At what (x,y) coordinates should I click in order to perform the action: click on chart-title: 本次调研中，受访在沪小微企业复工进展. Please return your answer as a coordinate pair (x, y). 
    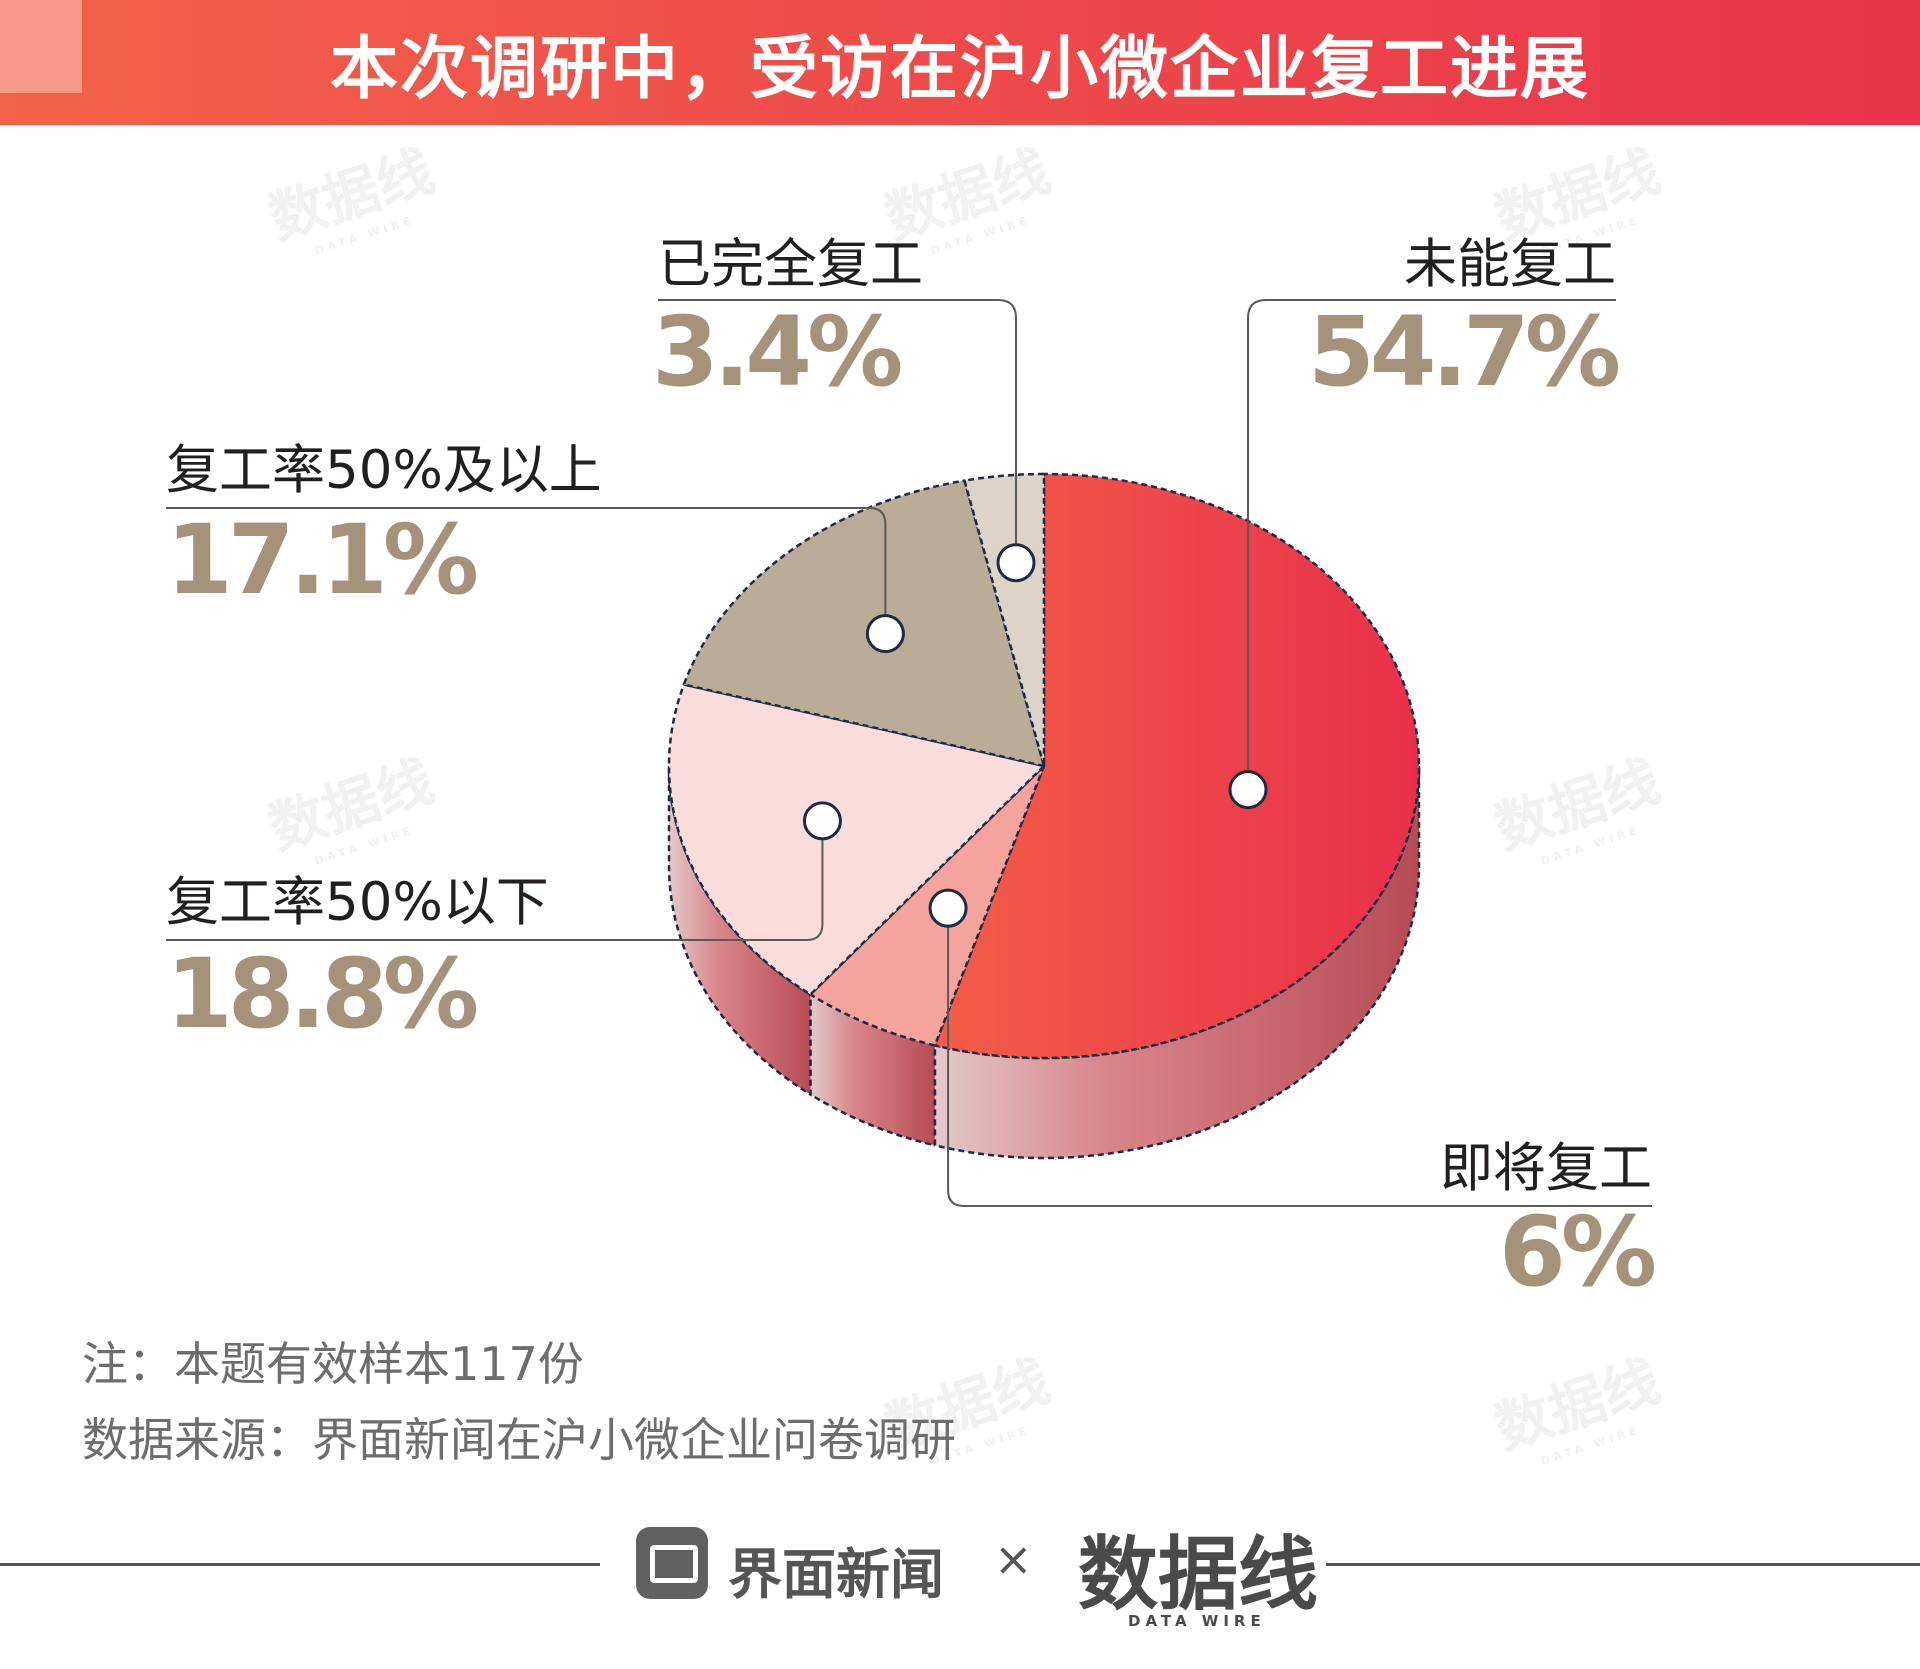
    Looking at the image, I should click on (959, 69).